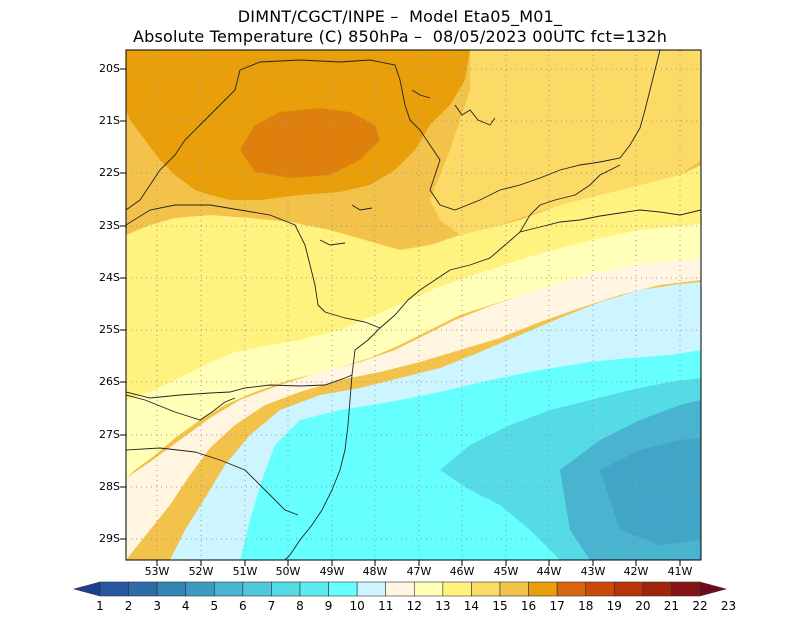  Describe the element at coordinates (239, 386) in the screenshot. I see `state-border-pr-sc` at that location.